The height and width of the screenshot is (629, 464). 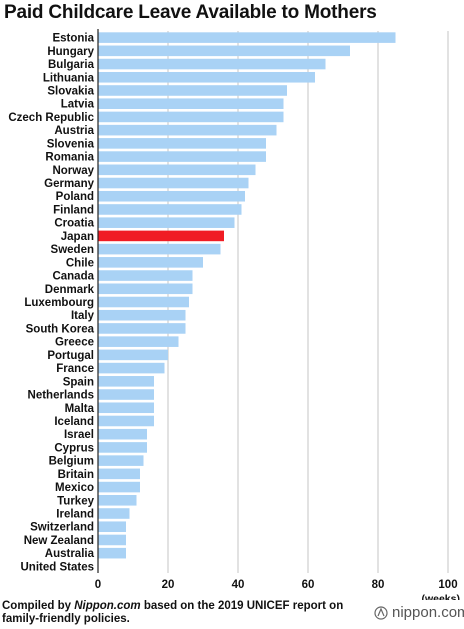 What do you see at coordinates (159, 249) in the screenshot?
I see `bar-sweden` at bounding box center [159, 249].